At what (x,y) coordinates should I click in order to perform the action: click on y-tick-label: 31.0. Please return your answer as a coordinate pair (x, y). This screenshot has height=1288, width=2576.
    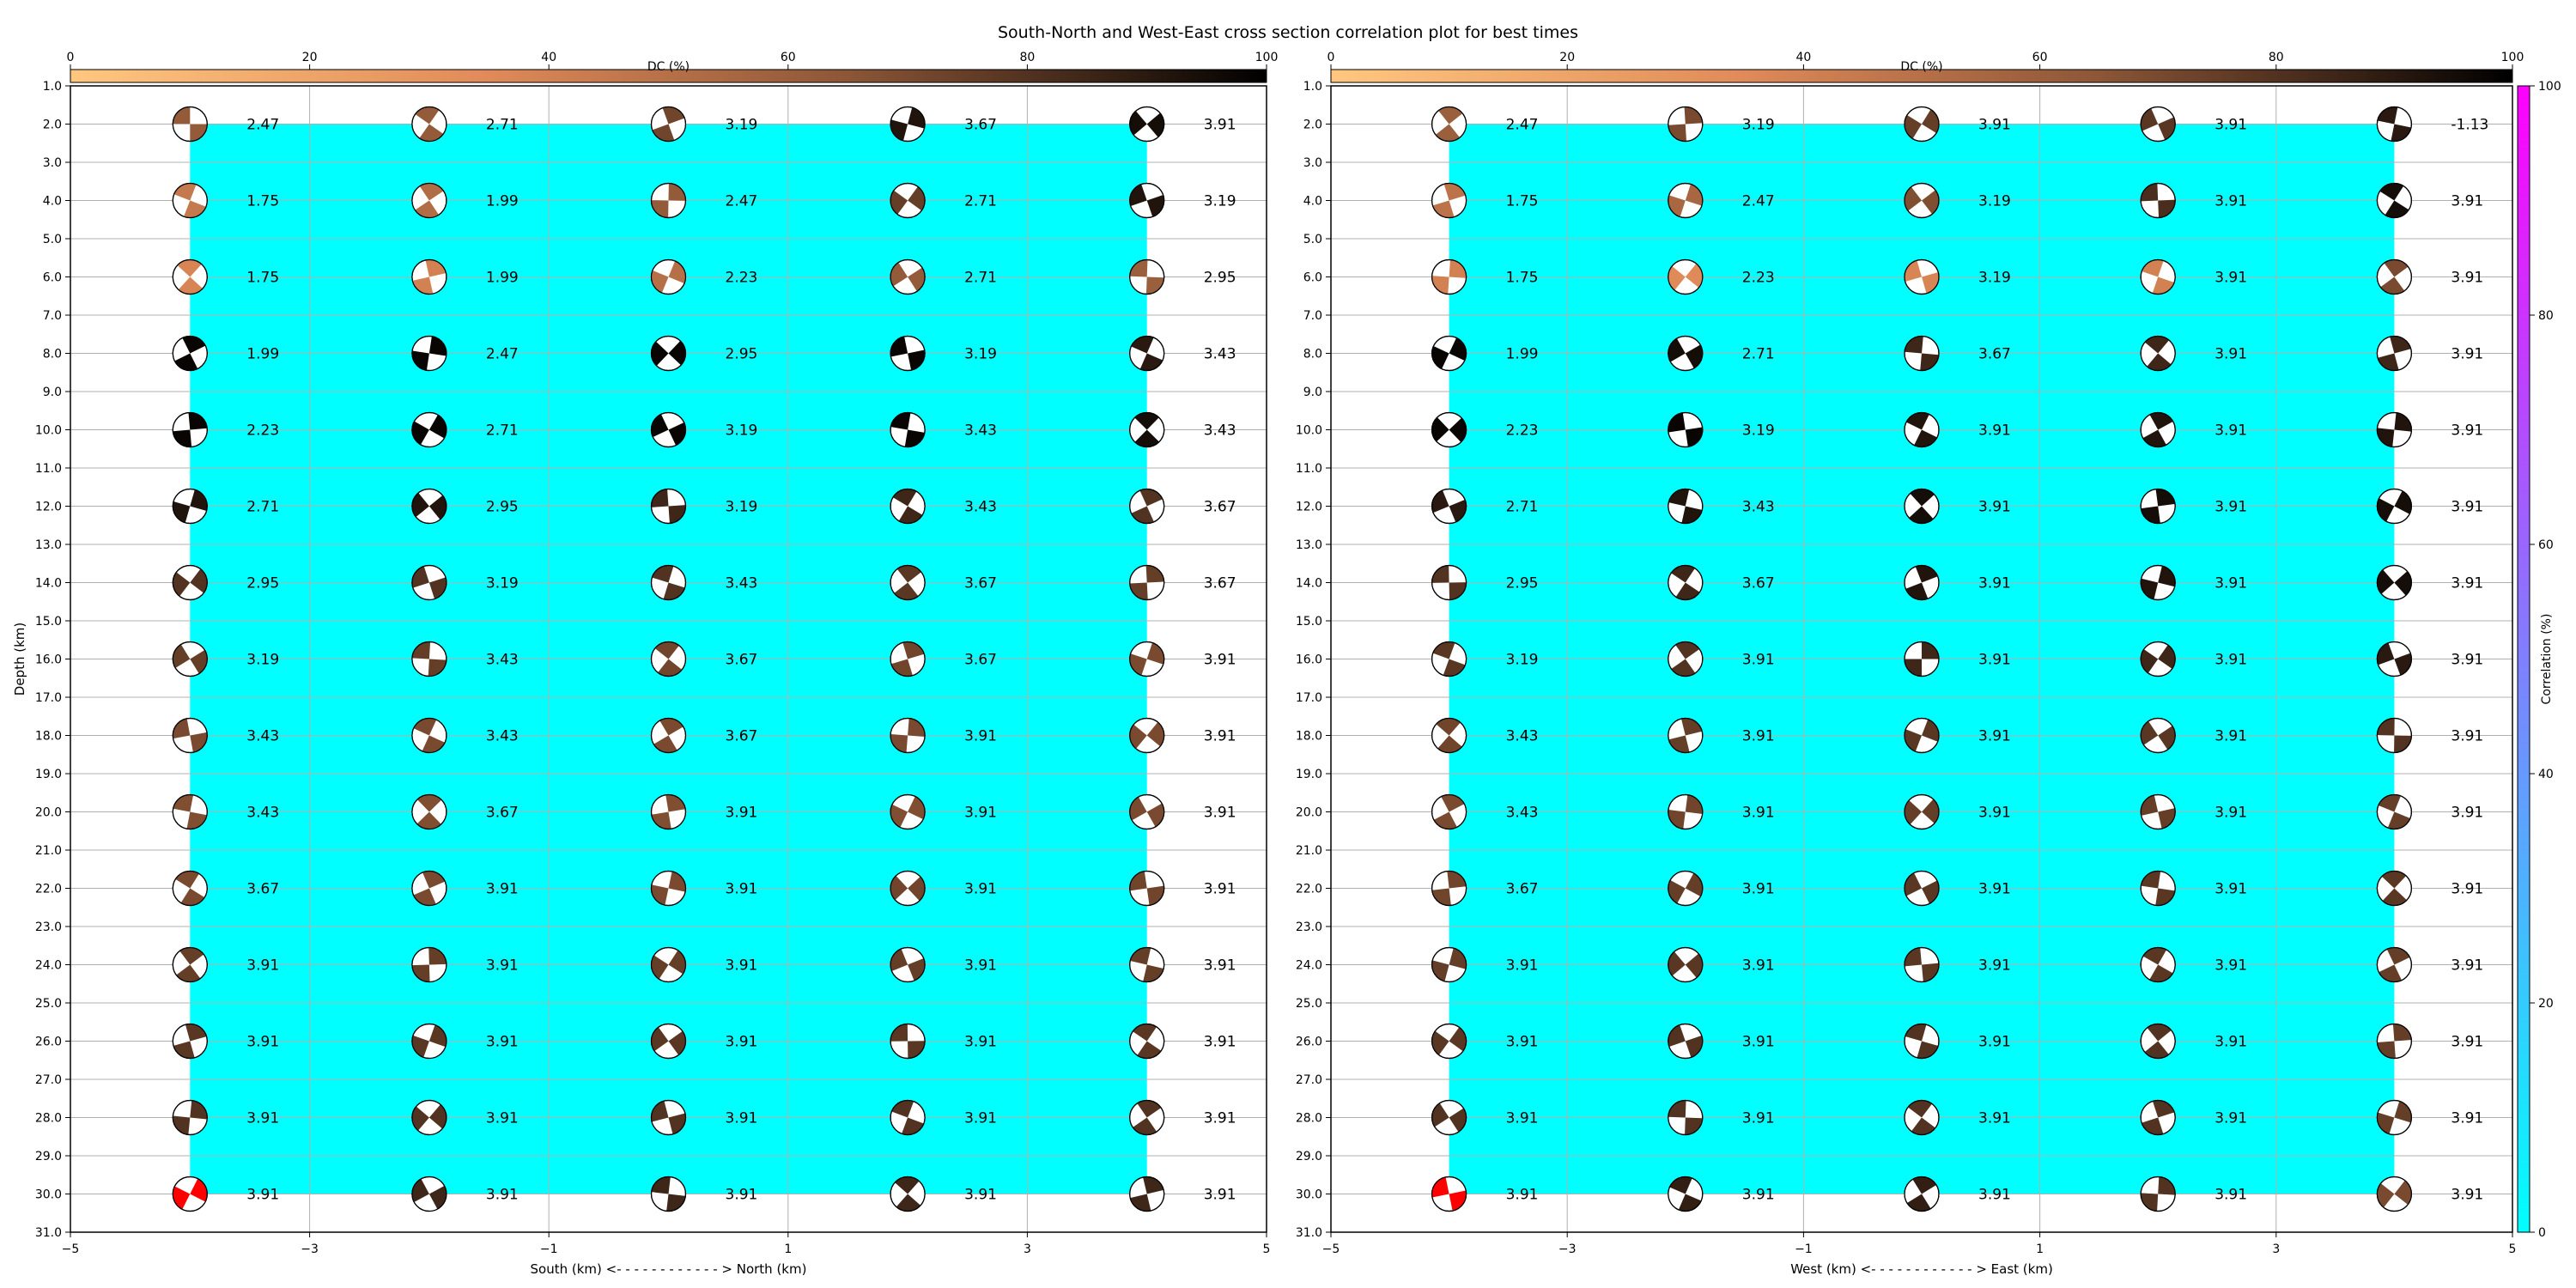
    Looking at the image, I should click on (1309, 1233).